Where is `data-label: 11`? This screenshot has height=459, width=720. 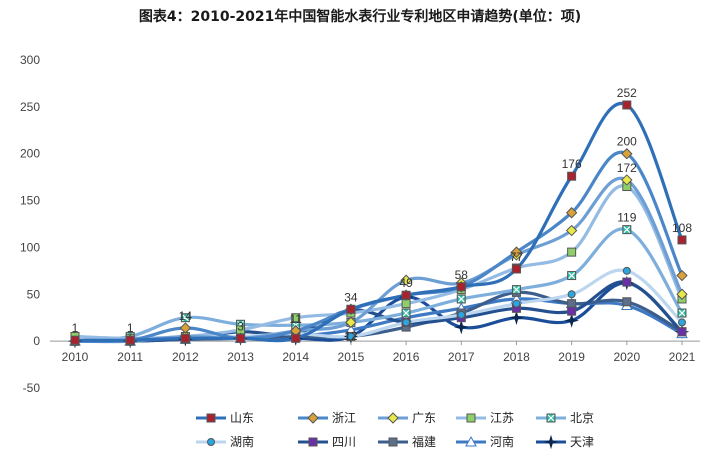 data-label: 11 is located at coordinates (295, 319).